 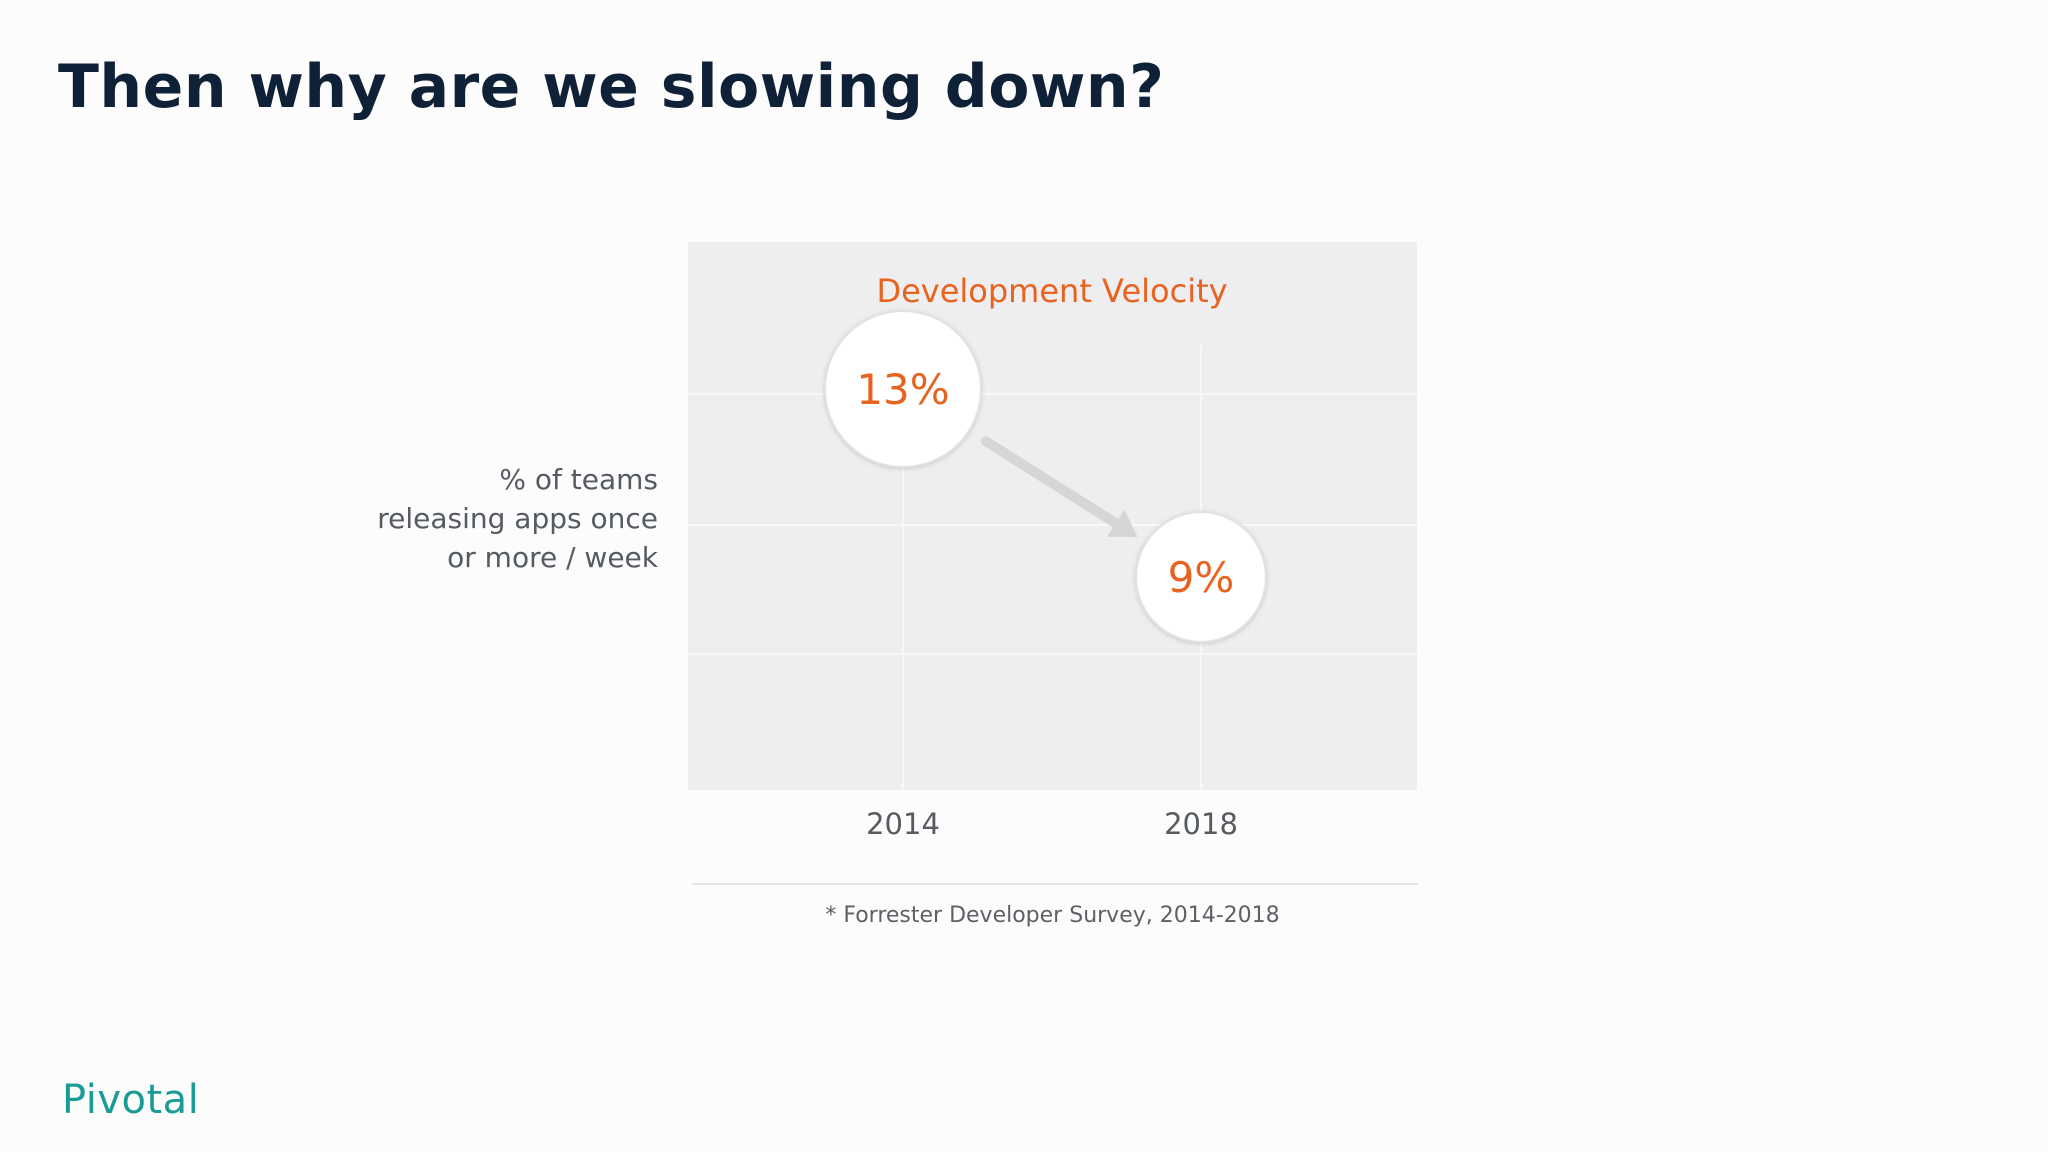 I want to click on y-axis-label-line-3: or more / week, so click(x=552, y=557).